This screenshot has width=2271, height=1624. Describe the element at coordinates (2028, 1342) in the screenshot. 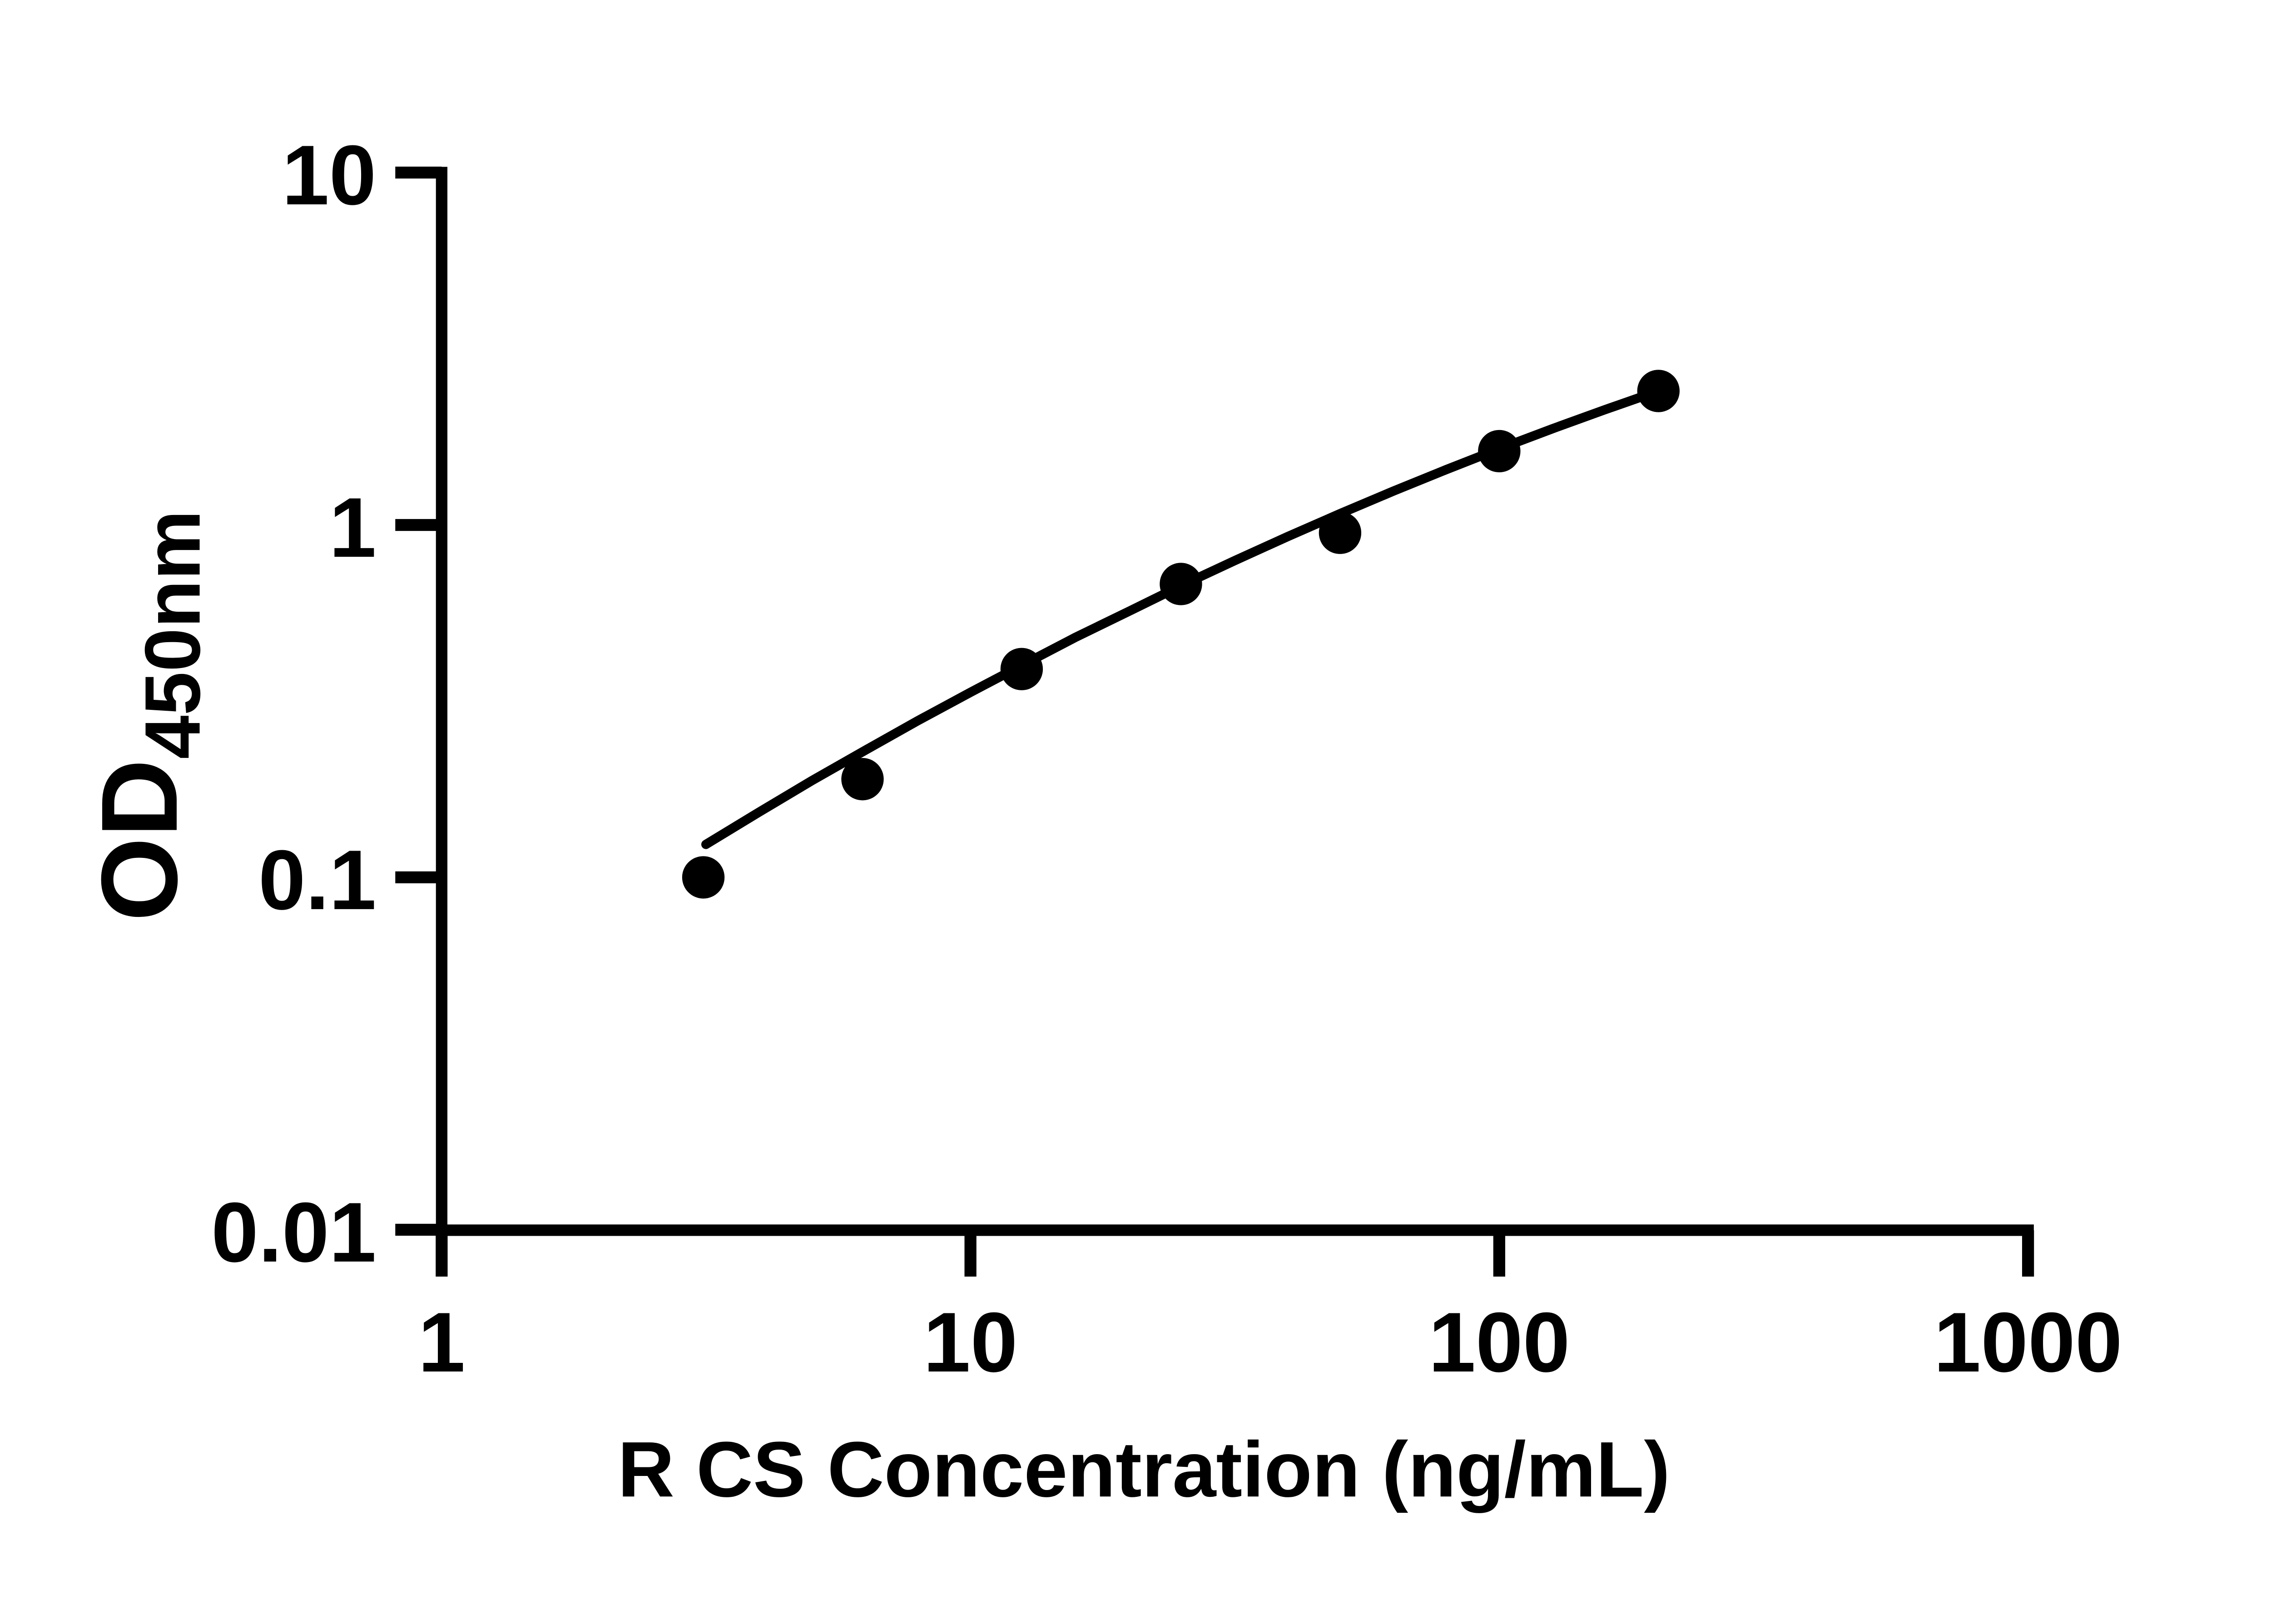

I see `x-tick-label-1000: 1000` at that location.